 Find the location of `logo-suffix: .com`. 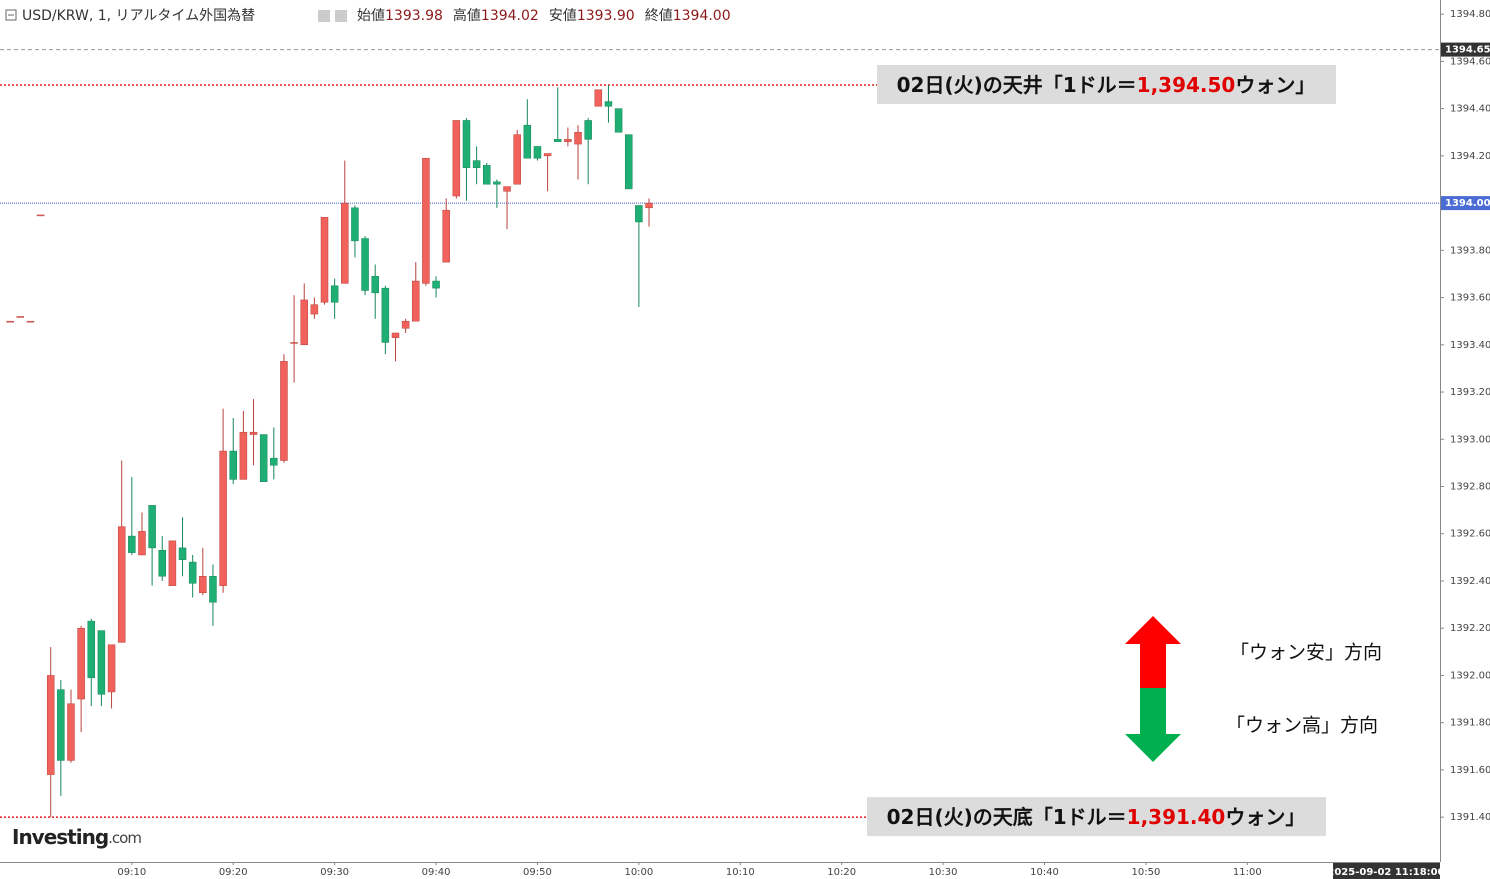

logo-suffix: .com is located at coordinates (124, 838).